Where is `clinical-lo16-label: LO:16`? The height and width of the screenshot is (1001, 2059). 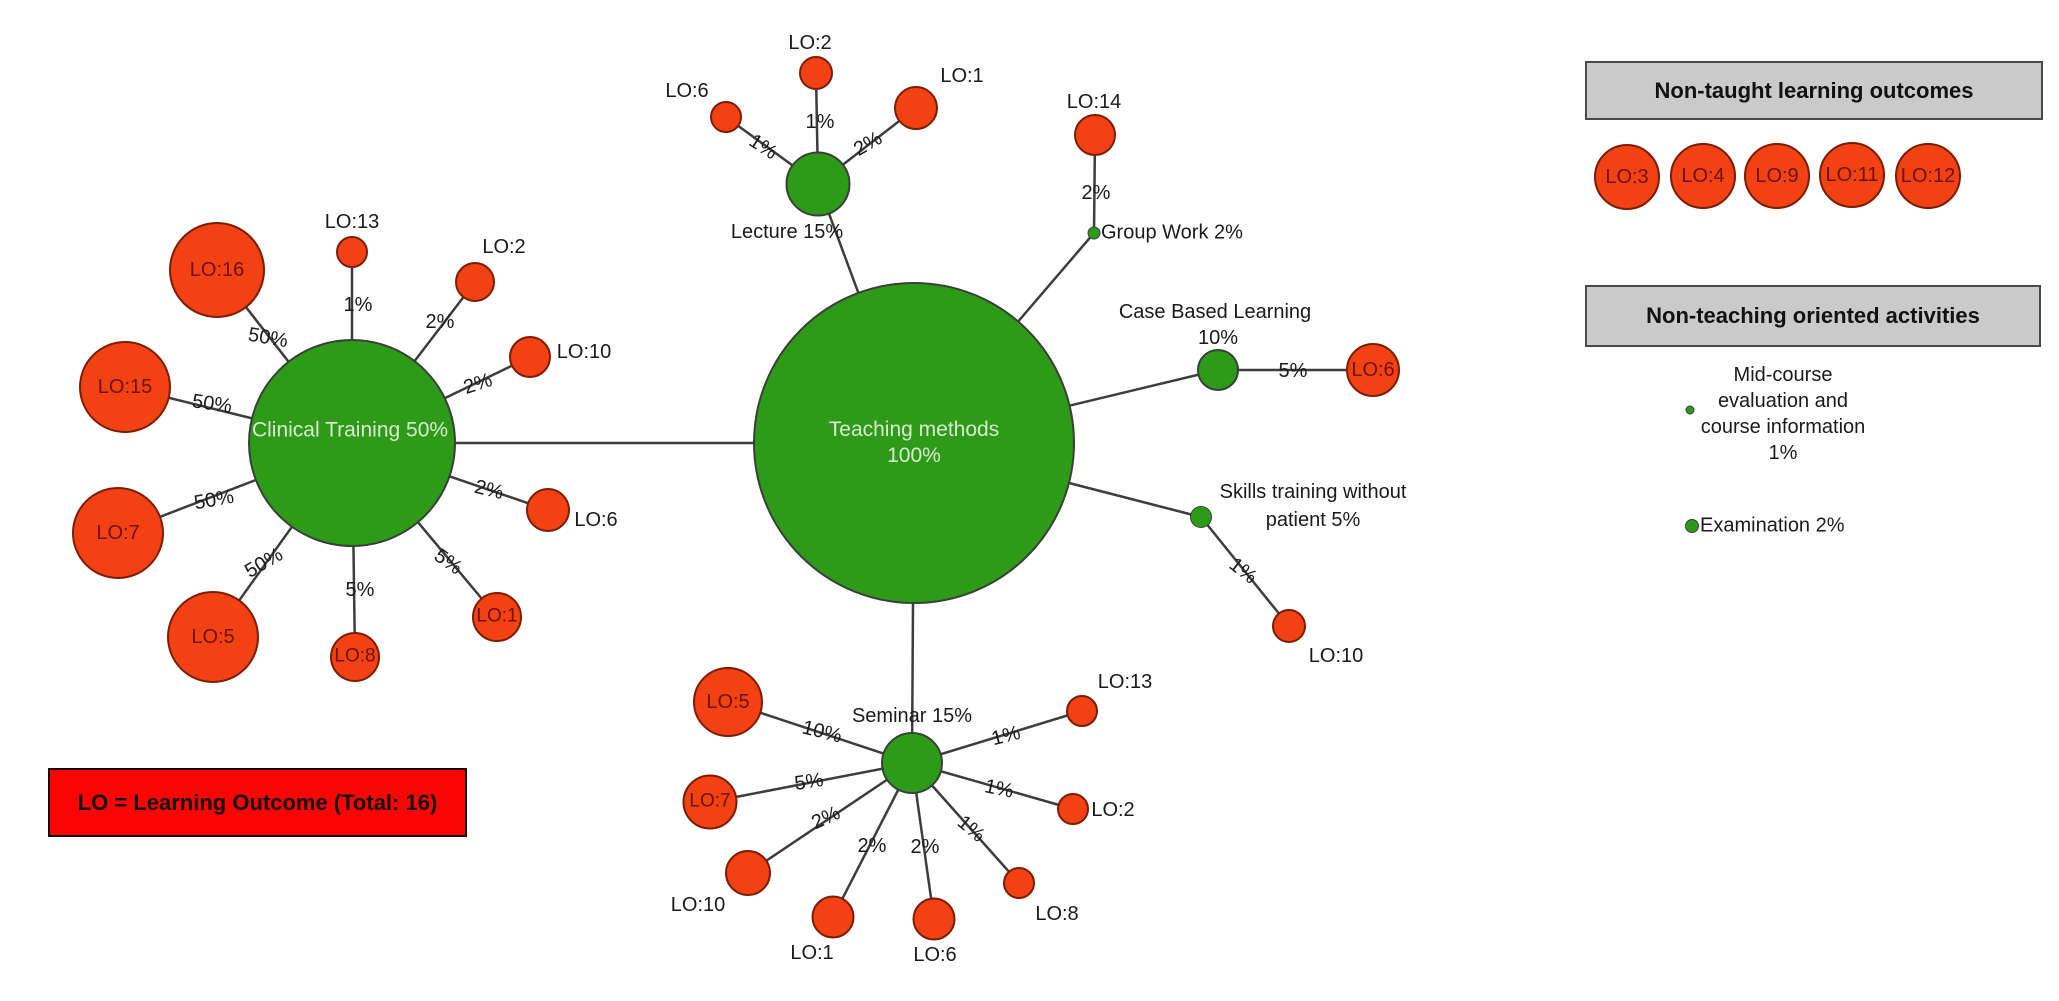 clinical-lo16-label: LO:16 is located at coordinates (217, 270).